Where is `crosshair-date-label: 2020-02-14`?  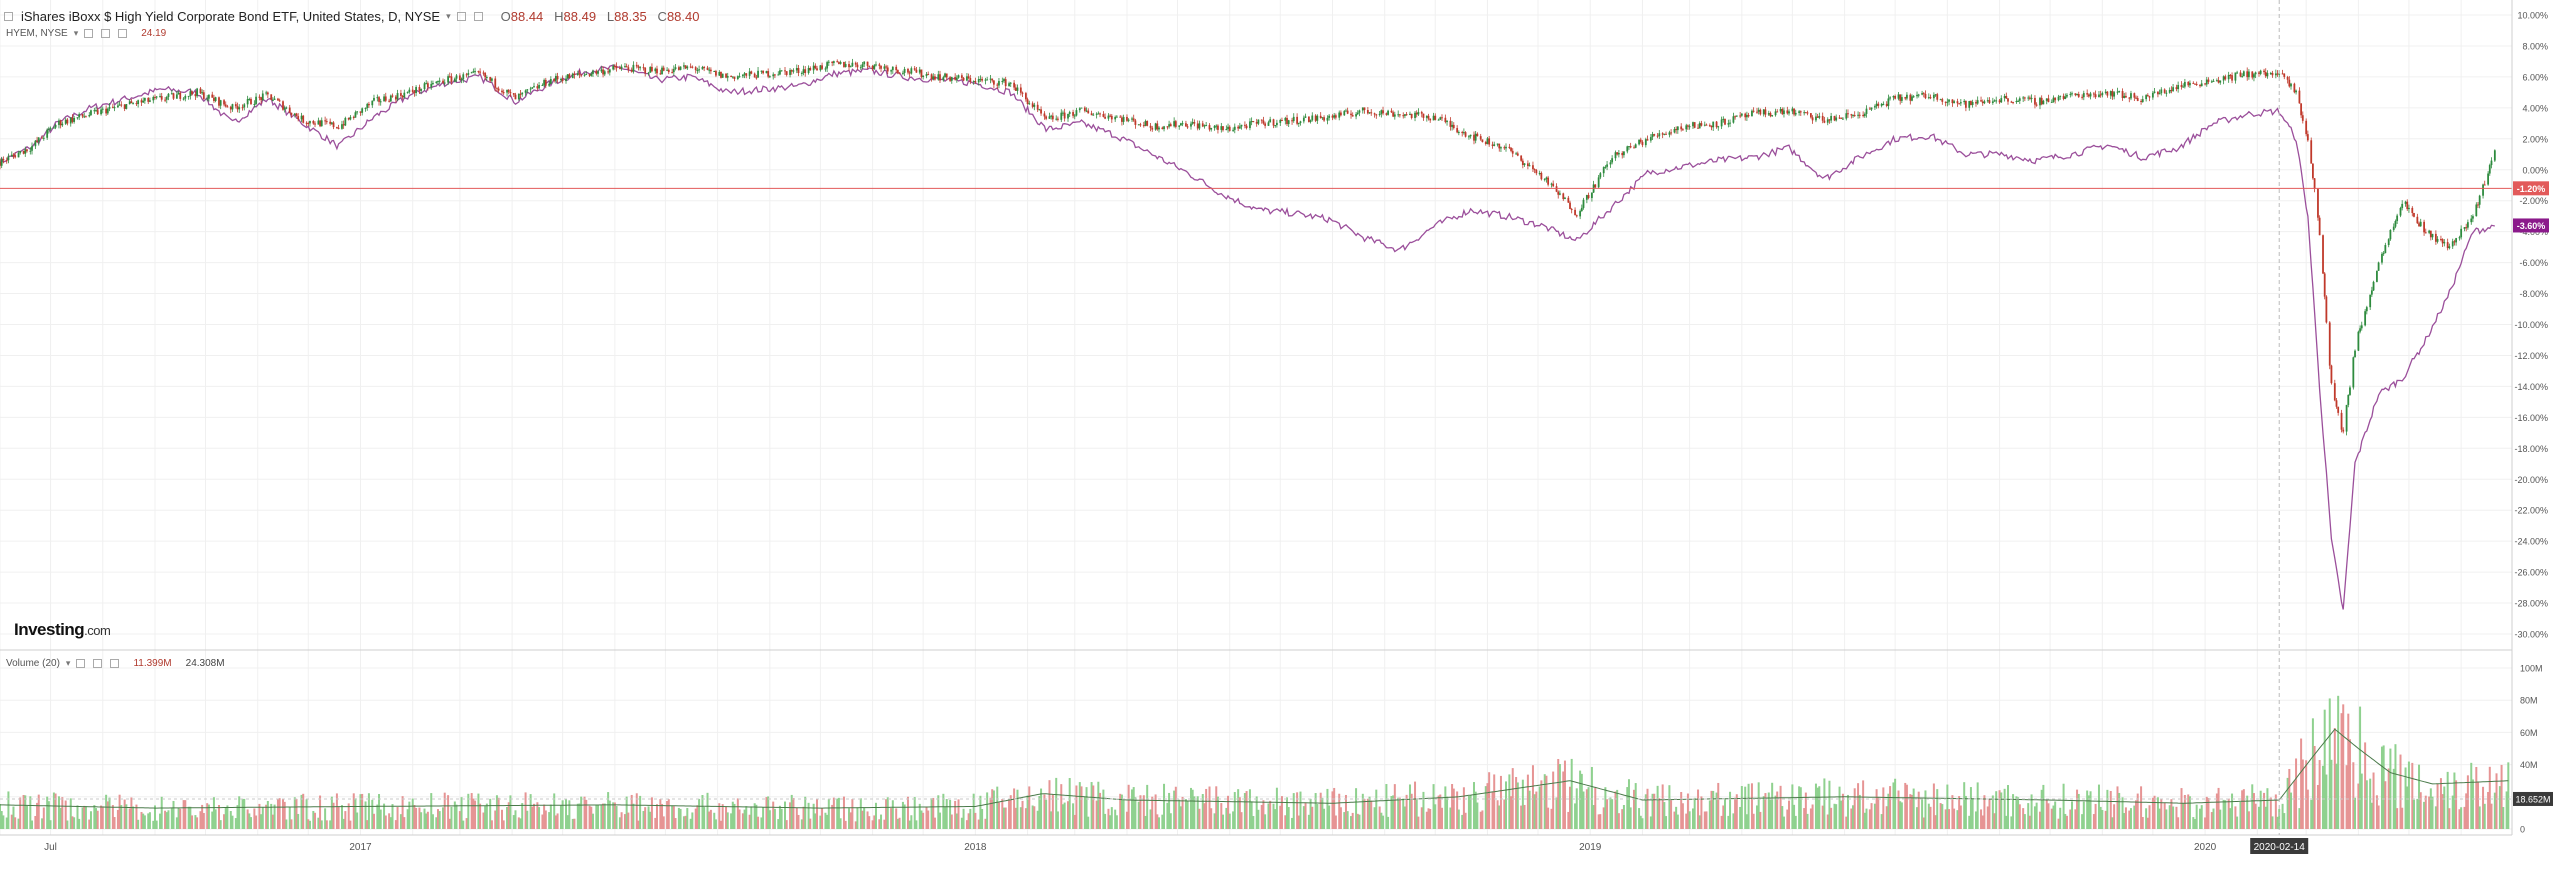
crosshair-date-label: 2020-02-14 is located at coordinates (2280, 847).